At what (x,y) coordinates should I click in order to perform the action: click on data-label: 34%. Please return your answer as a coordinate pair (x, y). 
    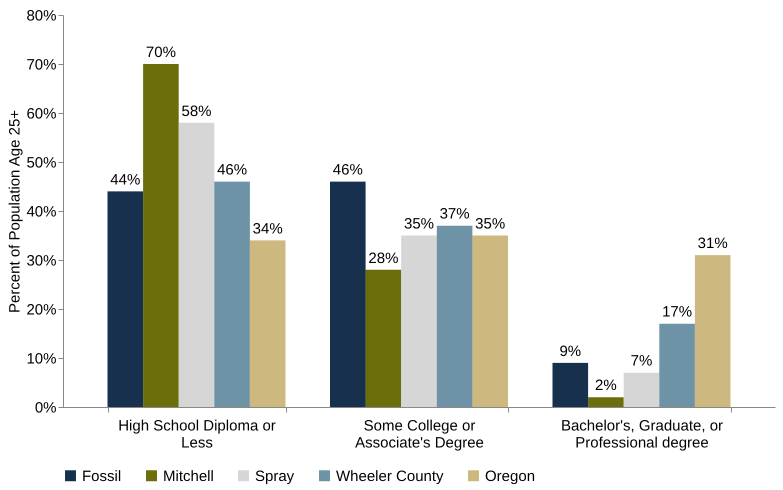
    Looking at the image, I should click on (267, 229).